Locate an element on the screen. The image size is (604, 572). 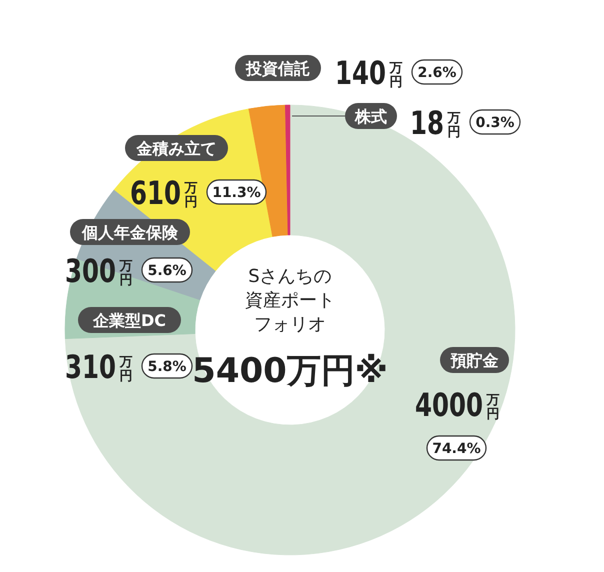
text: 5400万円※ is located at coordinates (290, 371).